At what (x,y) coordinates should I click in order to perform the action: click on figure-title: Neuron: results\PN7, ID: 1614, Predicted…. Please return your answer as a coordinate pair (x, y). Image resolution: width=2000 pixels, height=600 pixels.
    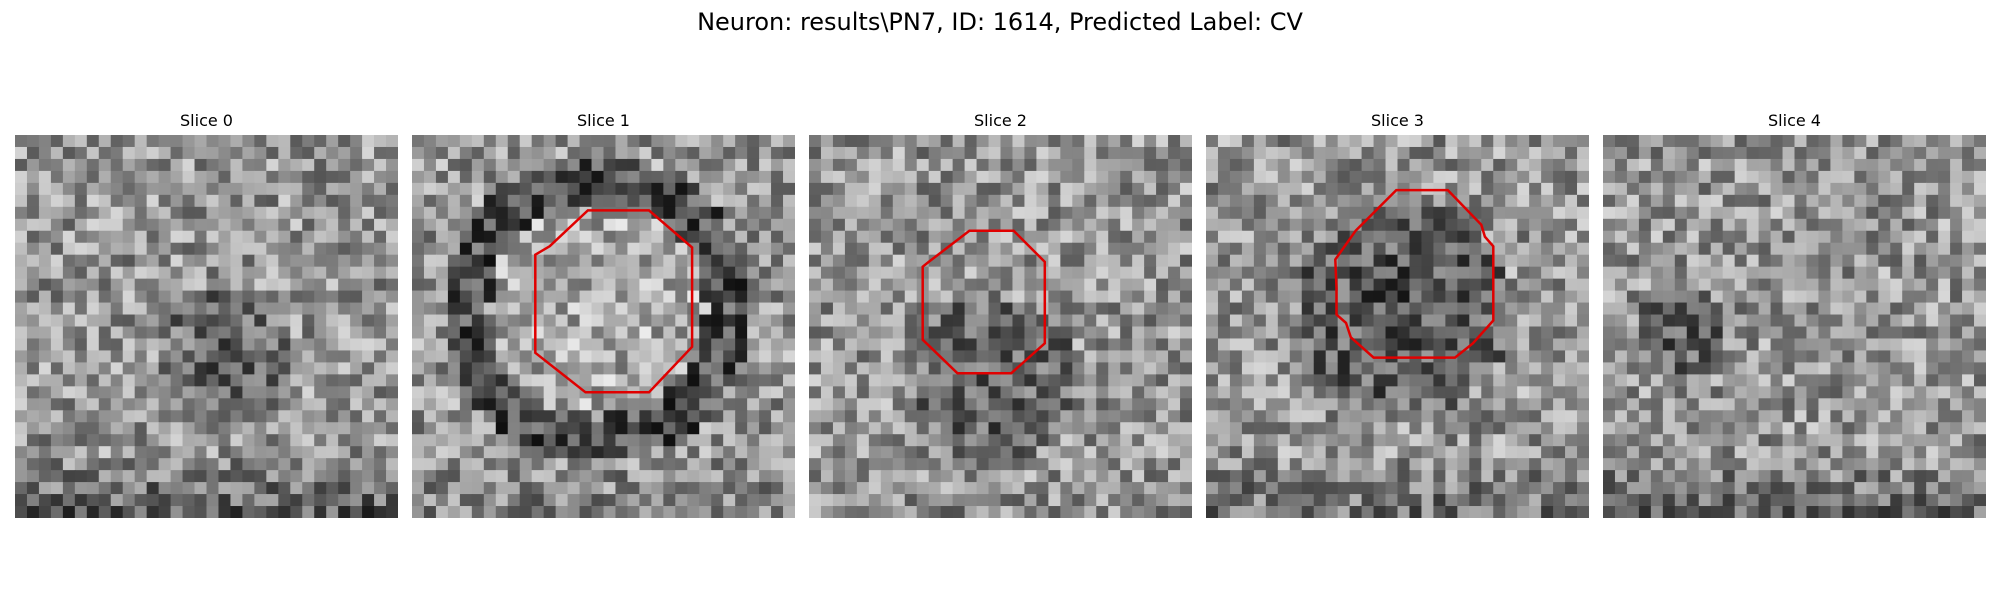
    Looking at the image, I should click on (1000, 22).